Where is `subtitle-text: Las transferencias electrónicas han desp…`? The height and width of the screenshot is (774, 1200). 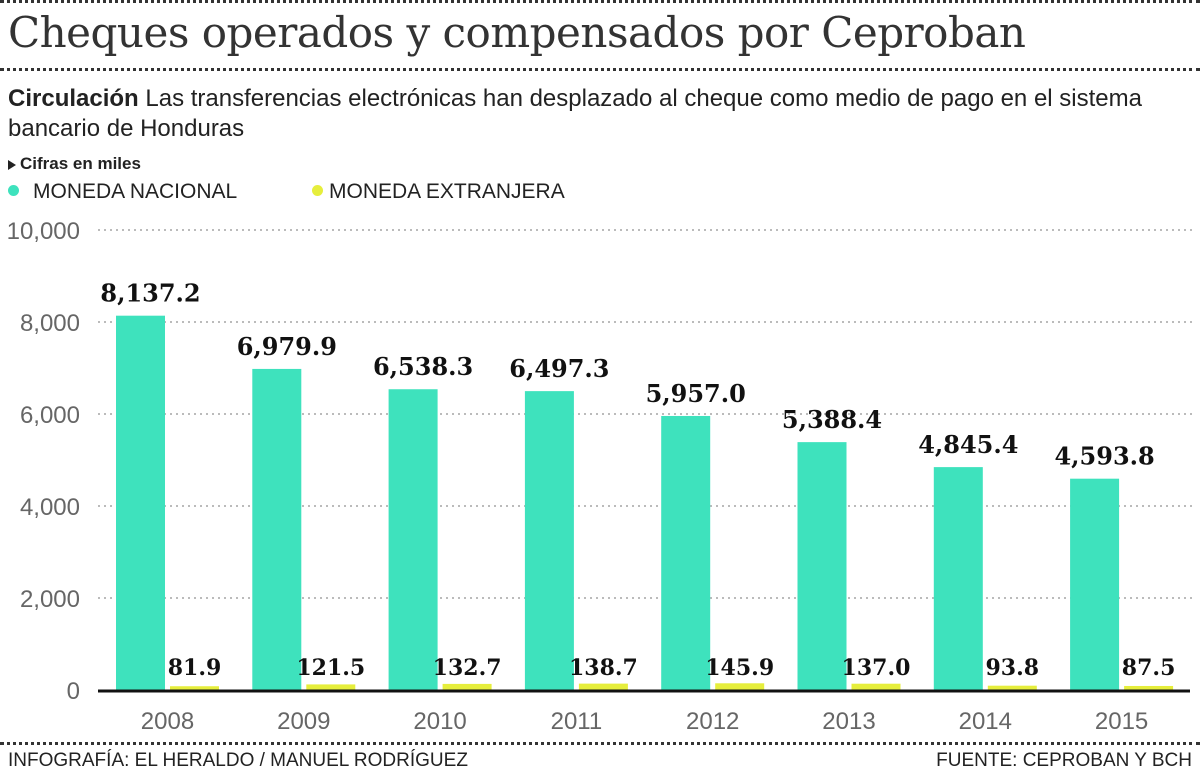
subtitle-text: Las transferencias electrónicas han desp… is located at coordinates (575, 113).